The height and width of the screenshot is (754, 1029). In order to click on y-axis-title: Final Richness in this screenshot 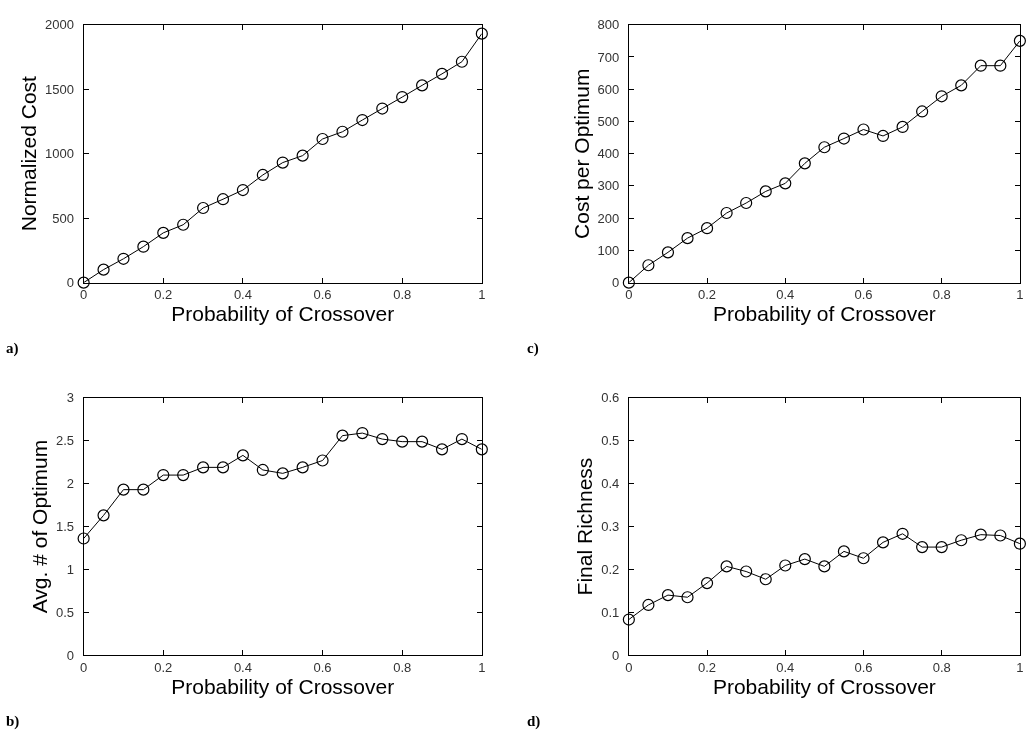, I will do `click(585, 526)`.